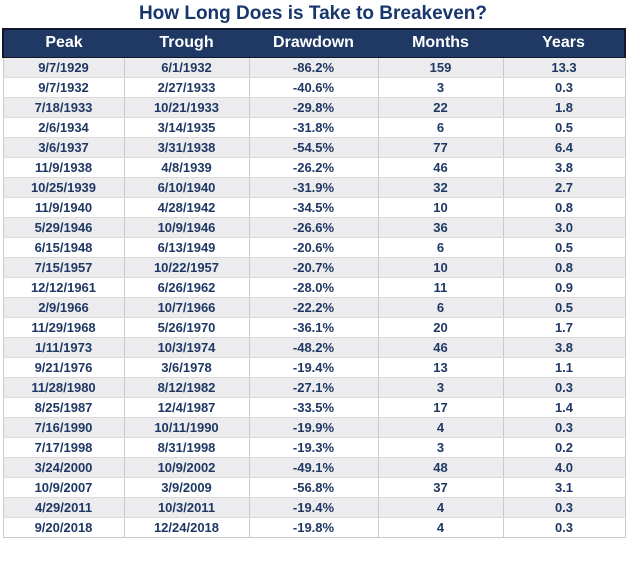 This screenshot has width=631, height=565. I want to click on table-row: 2/9/1966 10/7/1966 -22.2% 6 0.5, so click(314, 307).